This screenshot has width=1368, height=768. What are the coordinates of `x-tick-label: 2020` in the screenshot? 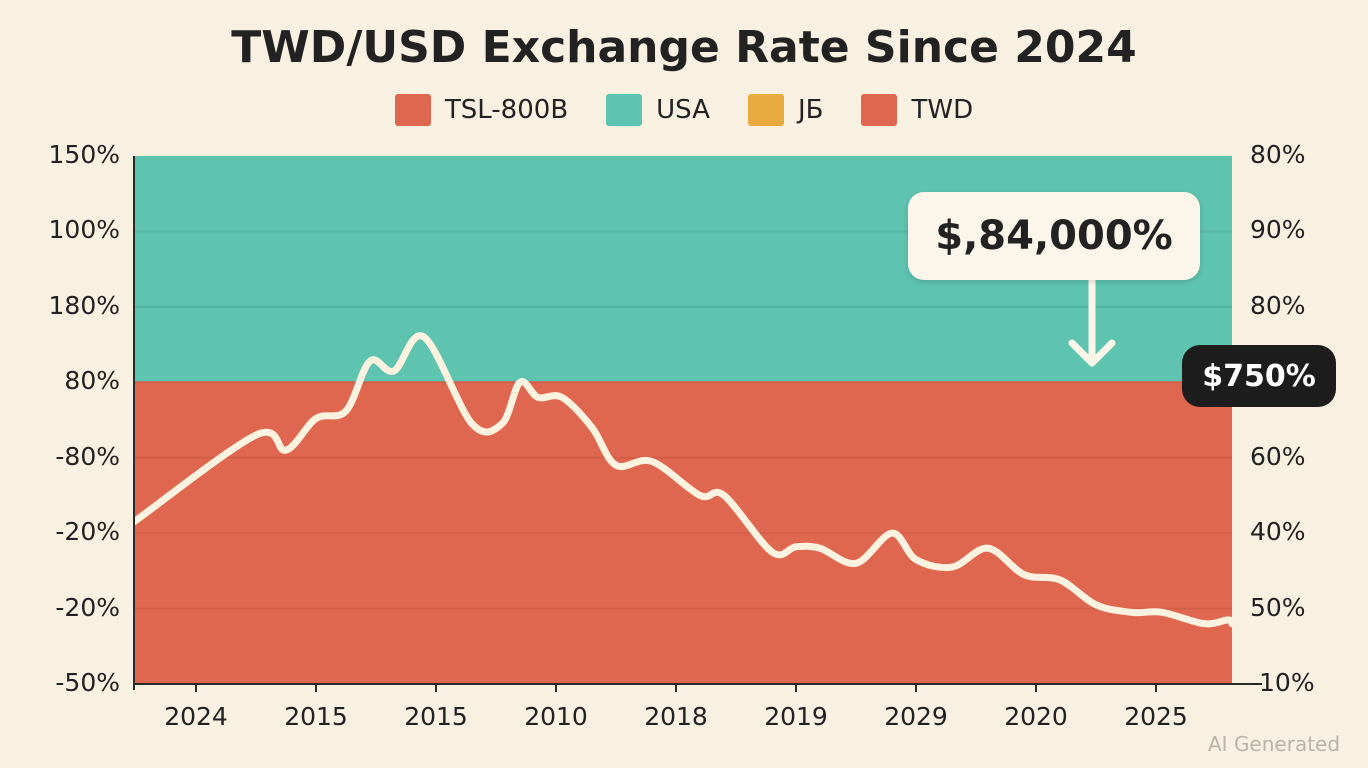 It's located at (1036, 716).